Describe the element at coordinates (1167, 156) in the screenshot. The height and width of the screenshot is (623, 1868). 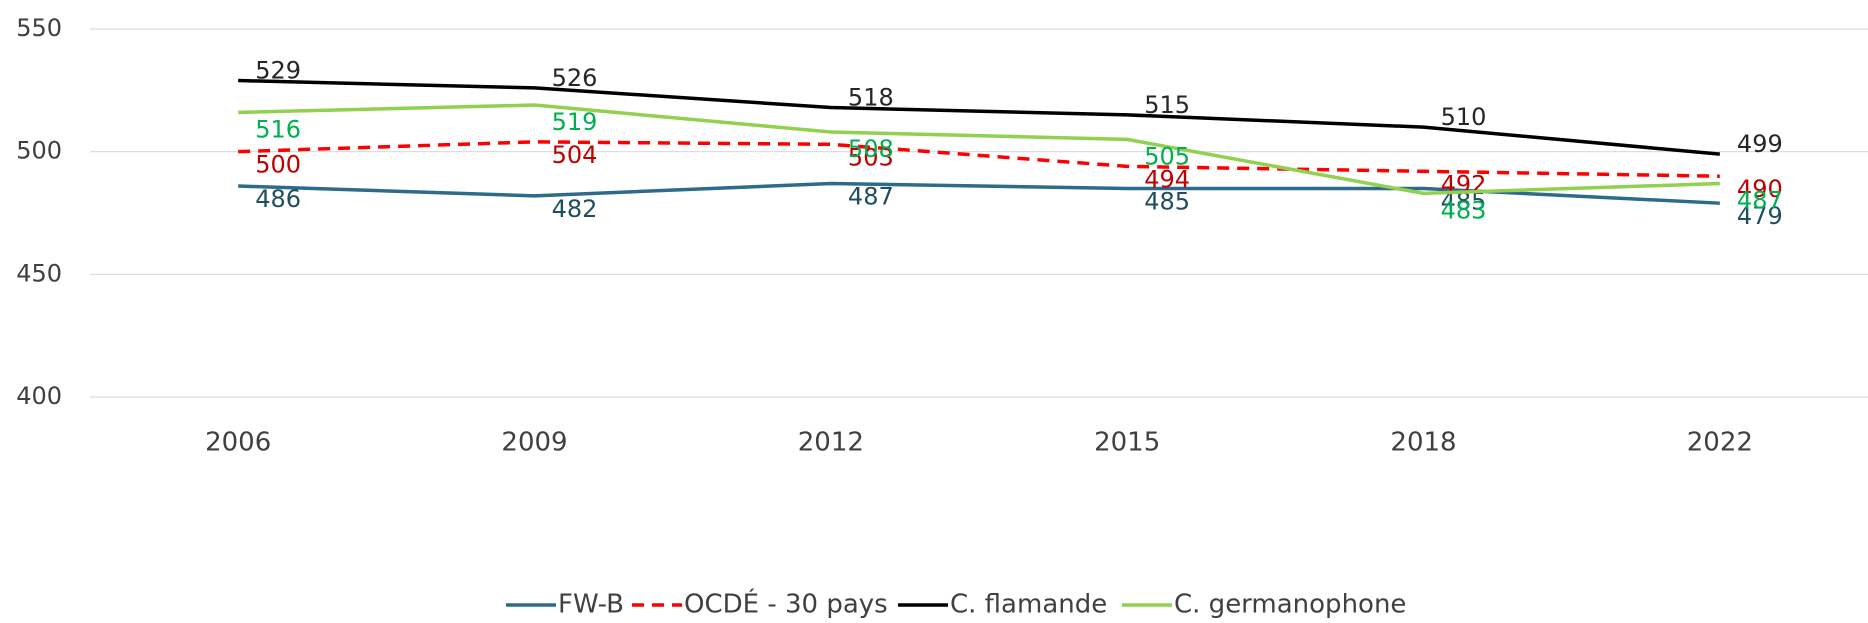
I see `data-label: 505` at that location.